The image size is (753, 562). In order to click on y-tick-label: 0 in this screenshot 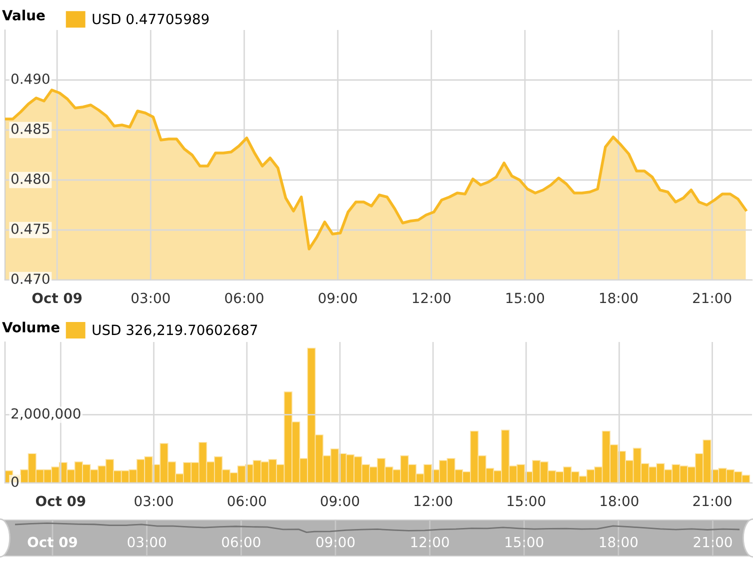, I will do `click(14, 482)`.